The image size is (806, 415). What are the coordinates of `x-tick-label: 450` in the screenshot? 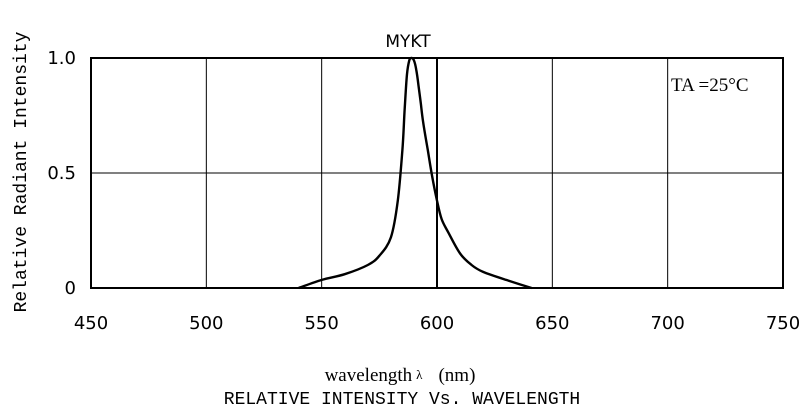 It's located at (91, 323).